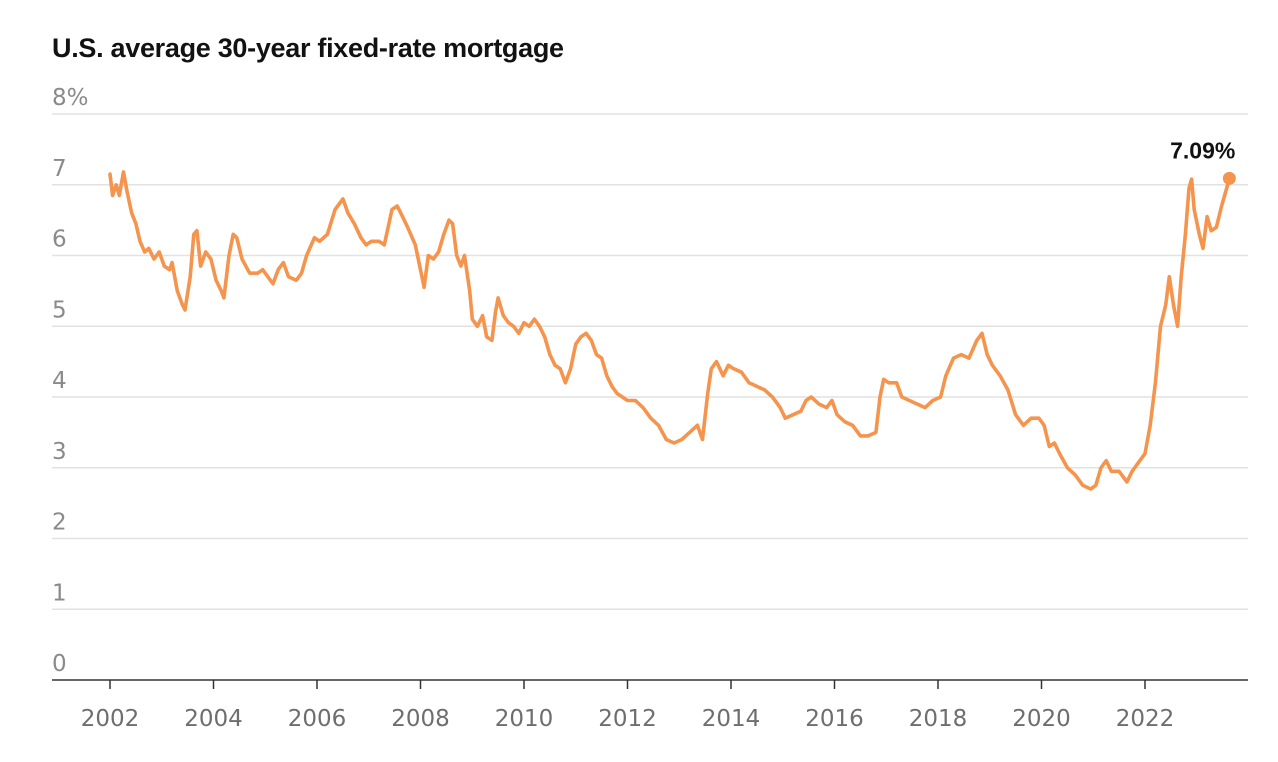 The height and width of the screenshot is (762, 1278). Describe the element at coordinates (59, 593) in the screenshot. I see `y-tick-label-1: 1` at that location.